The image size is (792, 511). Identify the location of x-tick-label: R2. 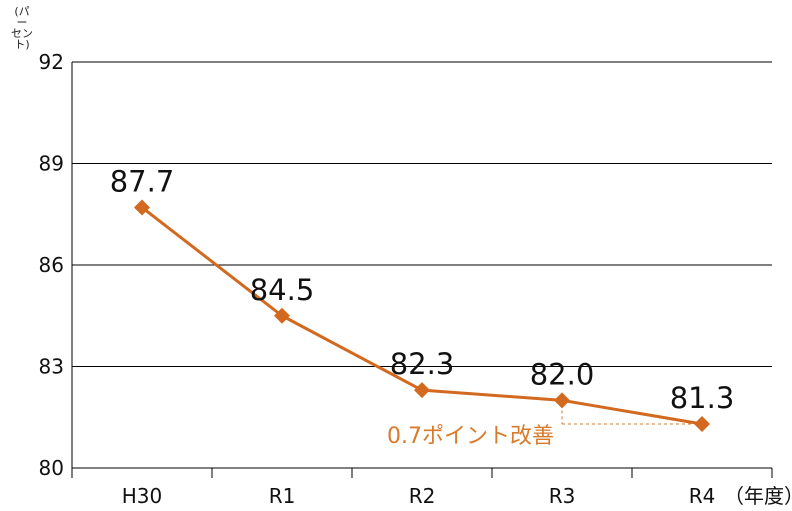
(422, 496).